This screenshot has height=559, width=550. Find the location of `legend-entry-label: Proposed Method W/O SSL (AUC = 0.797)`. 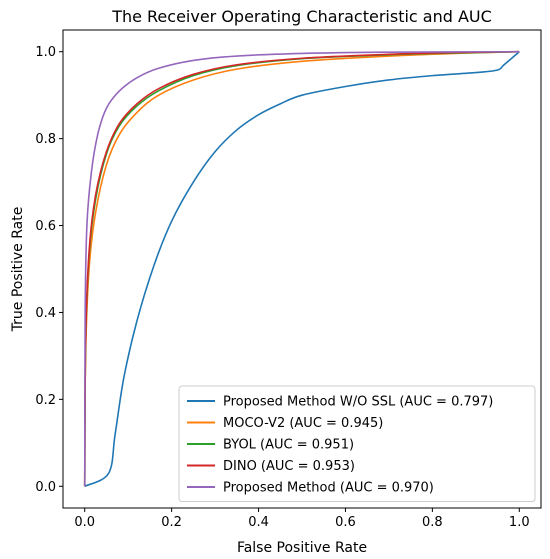

legend-entry-label: Proposed Method W/O SSL (AUC = 0.797) is located at coordinates (358, 402).